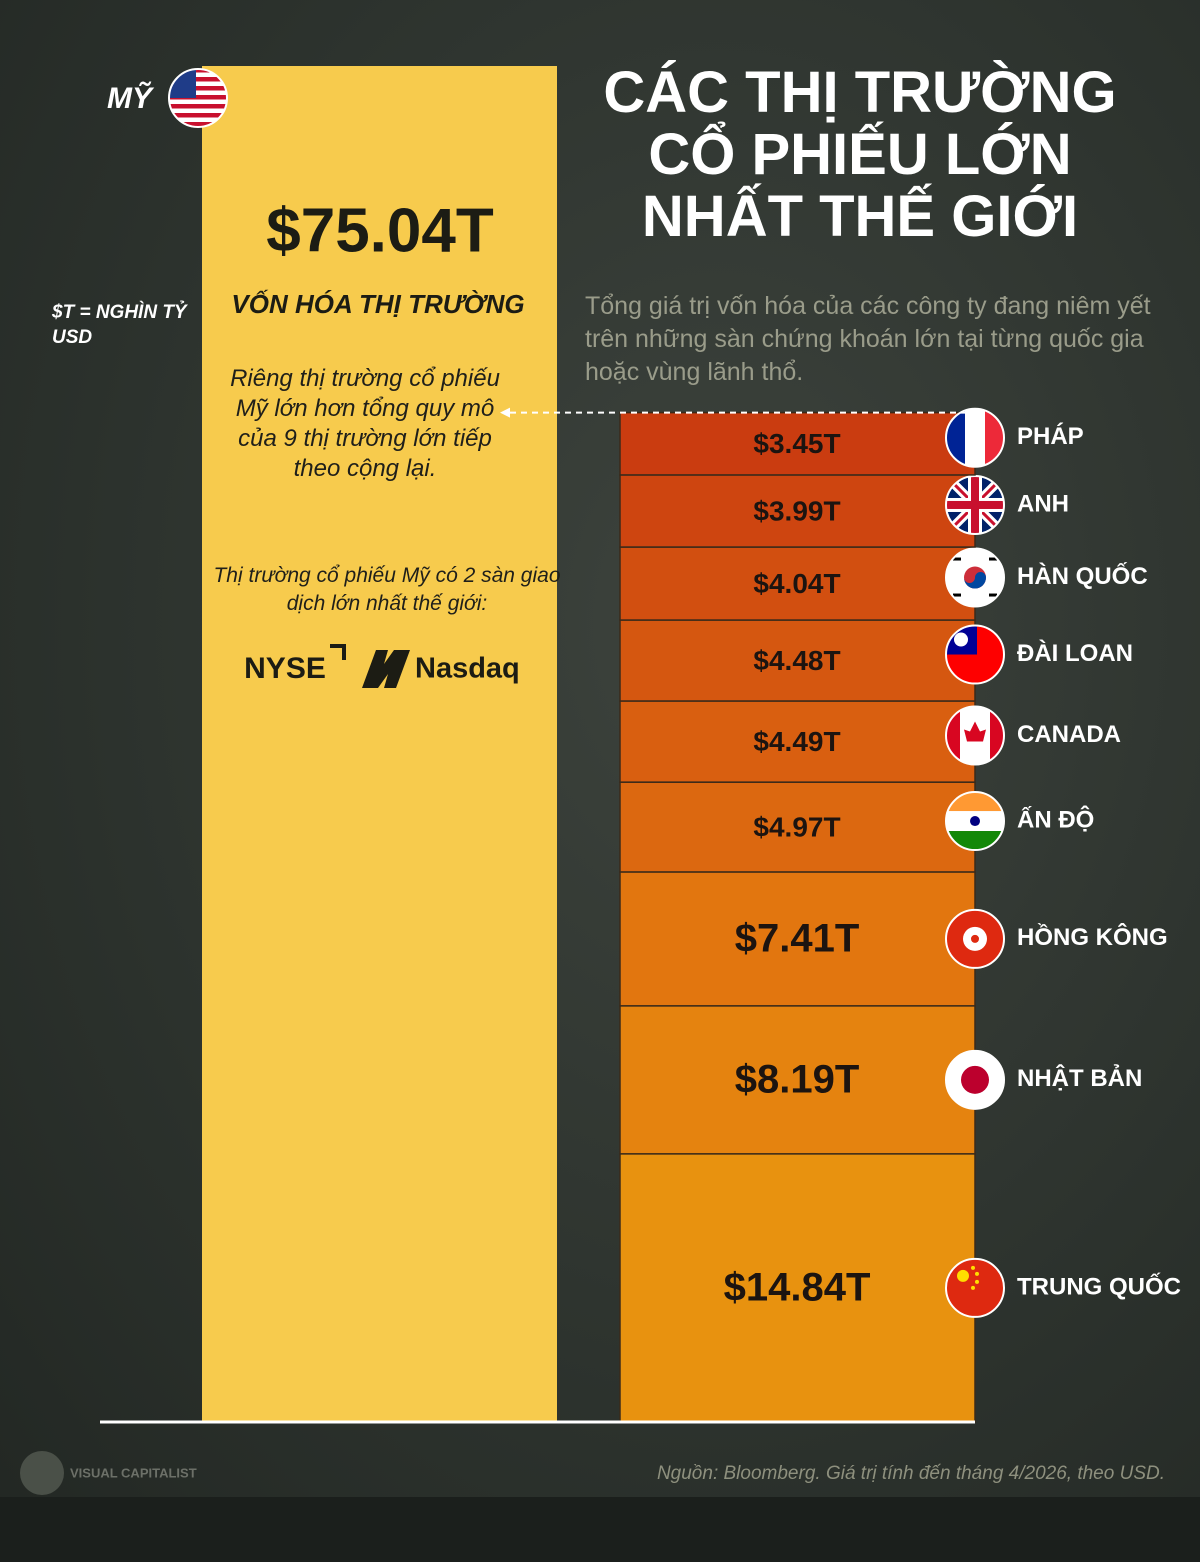  I want to click on category-label: HÀN QUỐC, so click(1082, 576).